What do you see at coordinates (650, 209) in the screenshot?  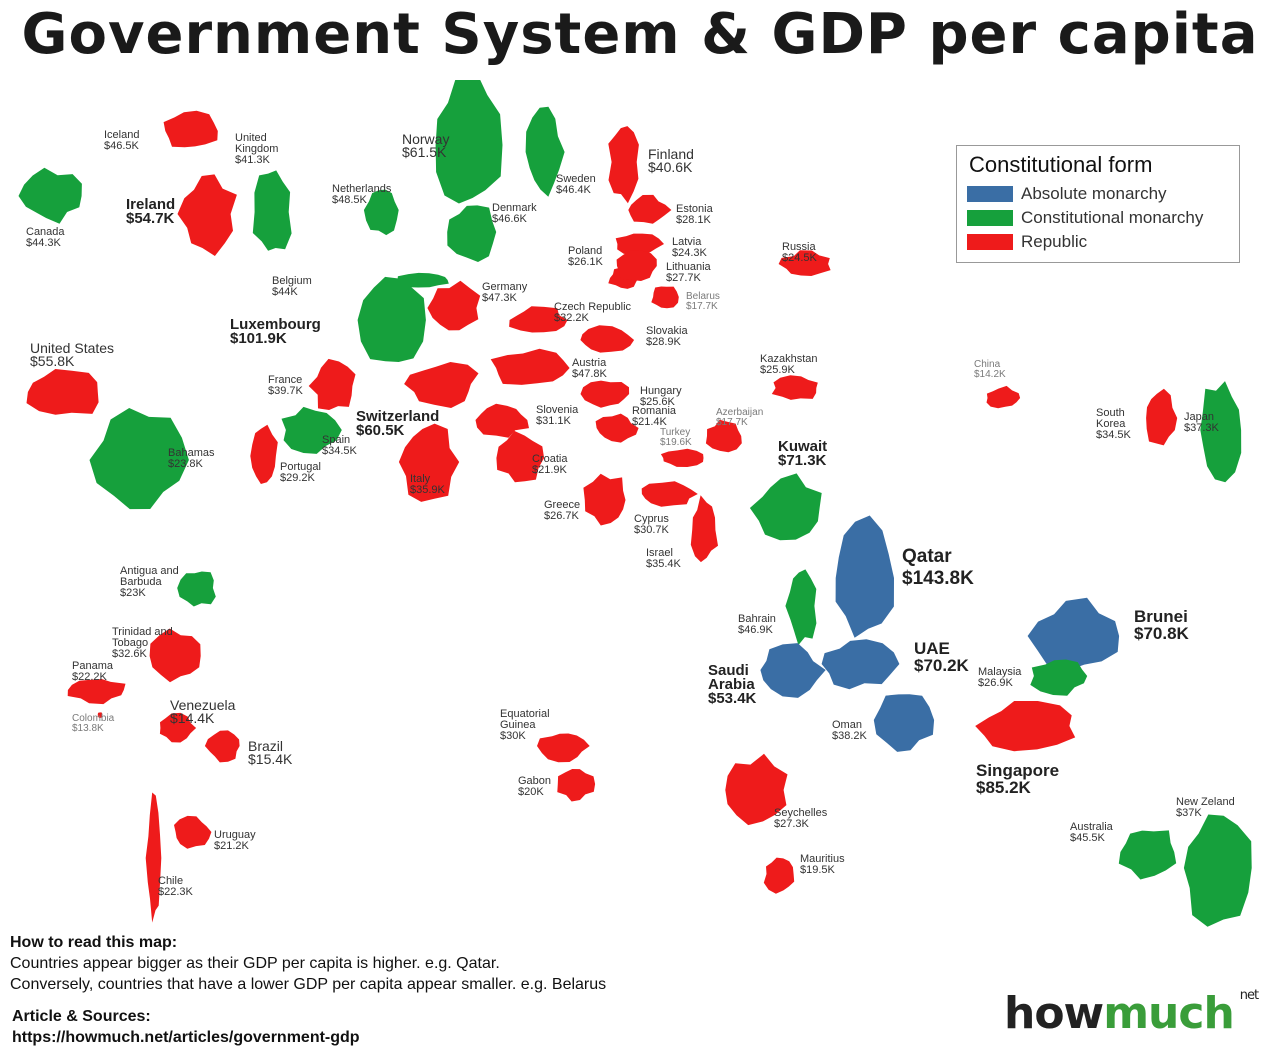 I see `country-shape-estonia` at bounding box center [650, 209].